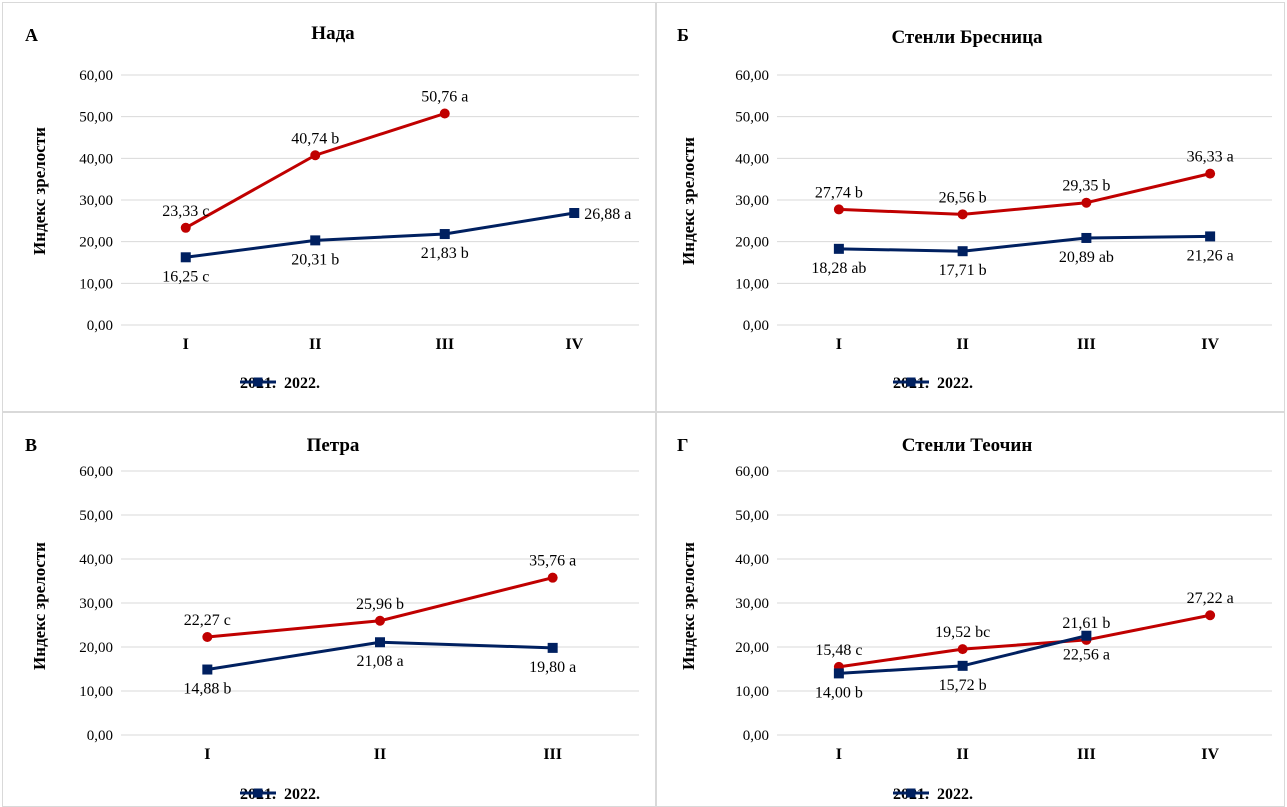 The height and width of the screenshot is (807, 1287). What do you see at coordinates (207, 620) in the screenshot?
I see `data-label: 22,27 c` at bounding box center [207, 620].